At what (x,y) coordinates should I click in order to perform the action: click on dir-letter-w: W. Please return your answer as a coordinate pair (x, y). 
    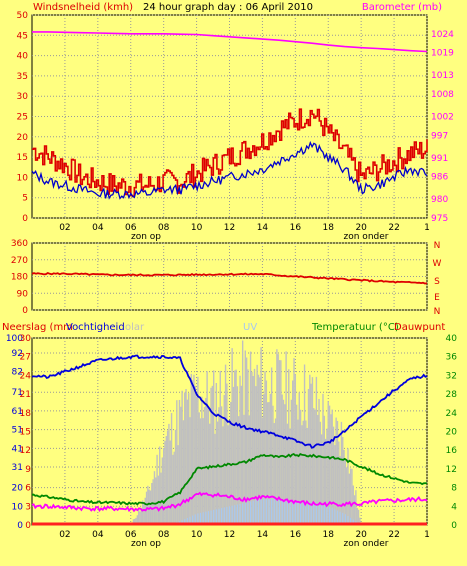
    Looking at the image, I should click on (437, 264).